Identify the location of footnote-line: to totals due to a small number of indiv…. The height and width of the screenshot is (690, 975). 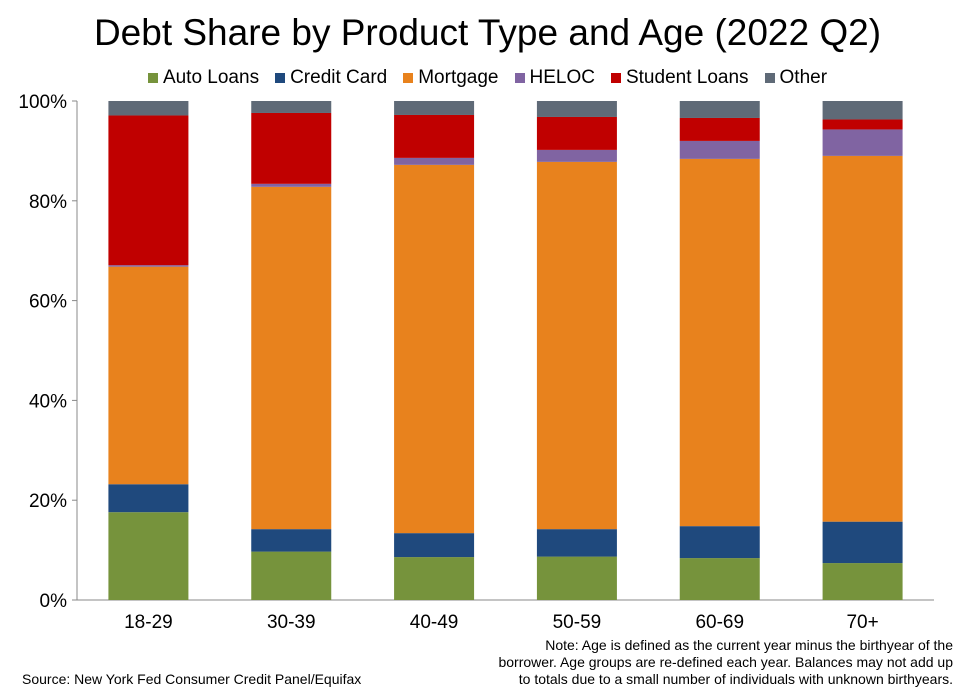
(735, 679).